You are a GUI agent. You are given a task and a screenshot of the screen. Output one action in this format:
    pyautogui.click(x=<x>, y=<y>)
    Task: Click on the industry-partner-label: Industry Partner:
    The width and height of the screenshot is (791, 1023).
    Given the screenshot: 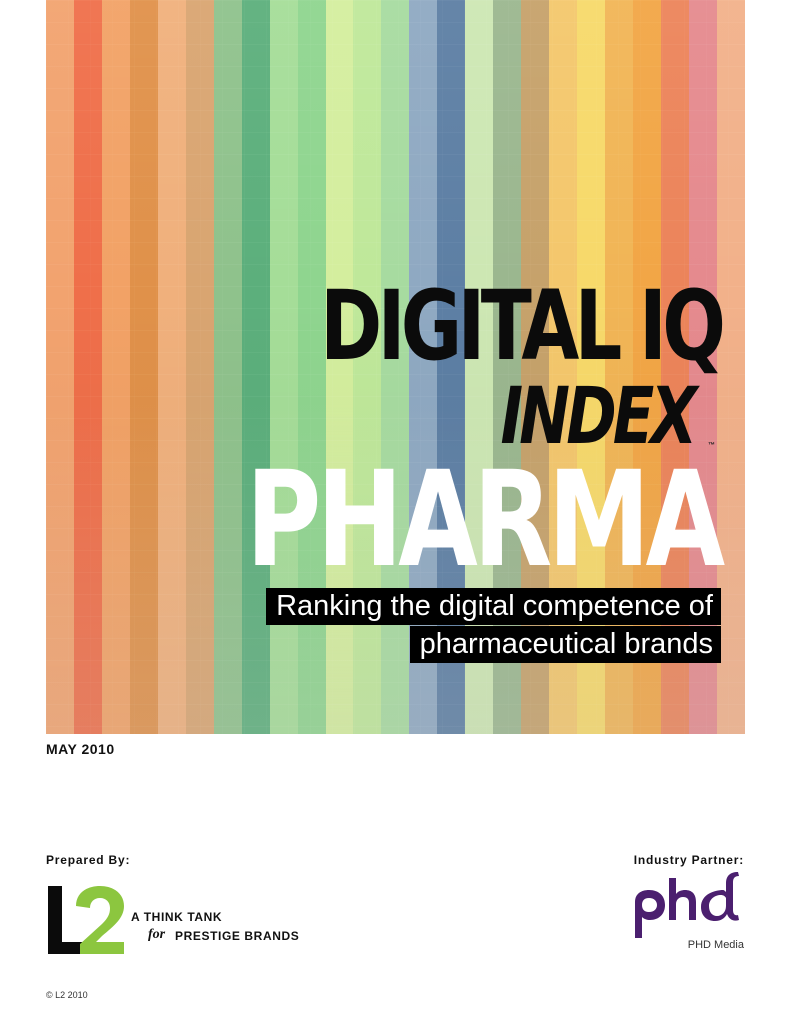 What is the action you would take?
    pyautogui.click(x=688, y=860)
    